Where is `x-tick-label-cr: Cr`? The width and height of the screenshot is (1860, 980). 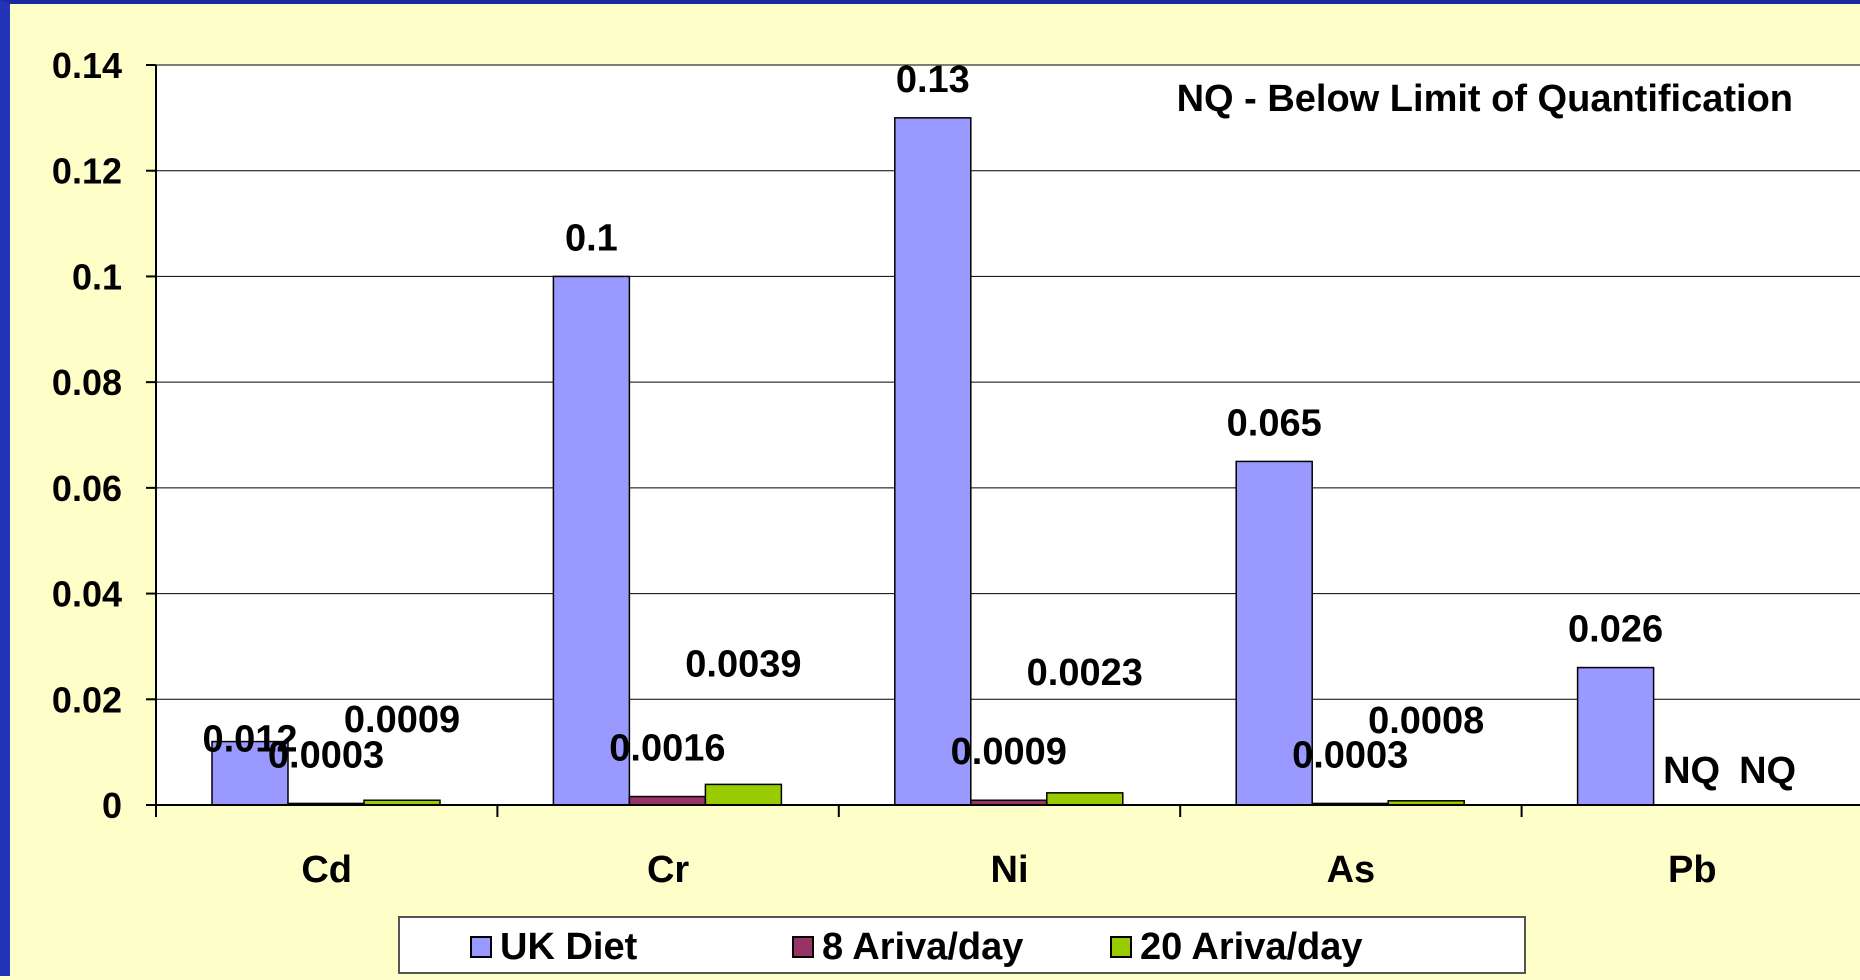
x-tick-label-cr: Cr is located at coordinates (668, 870).